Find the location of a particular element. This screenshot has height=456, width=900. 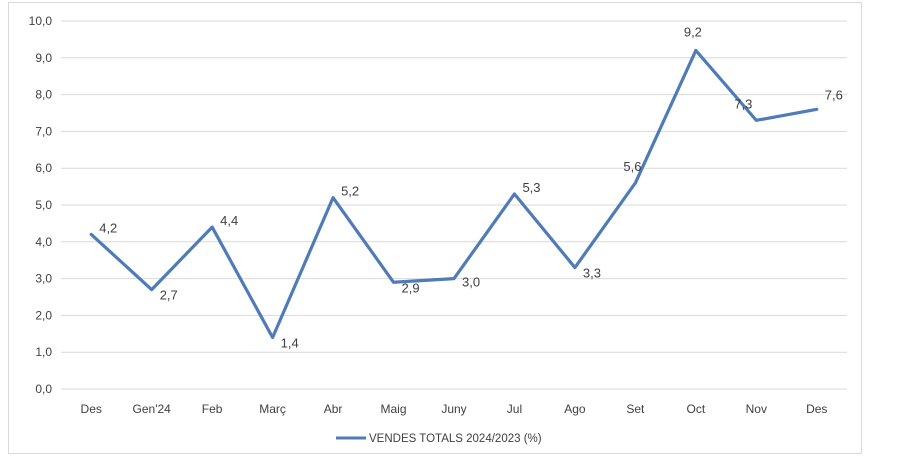

y-tick-label: 3,0 is located at coordinates (43, 279).